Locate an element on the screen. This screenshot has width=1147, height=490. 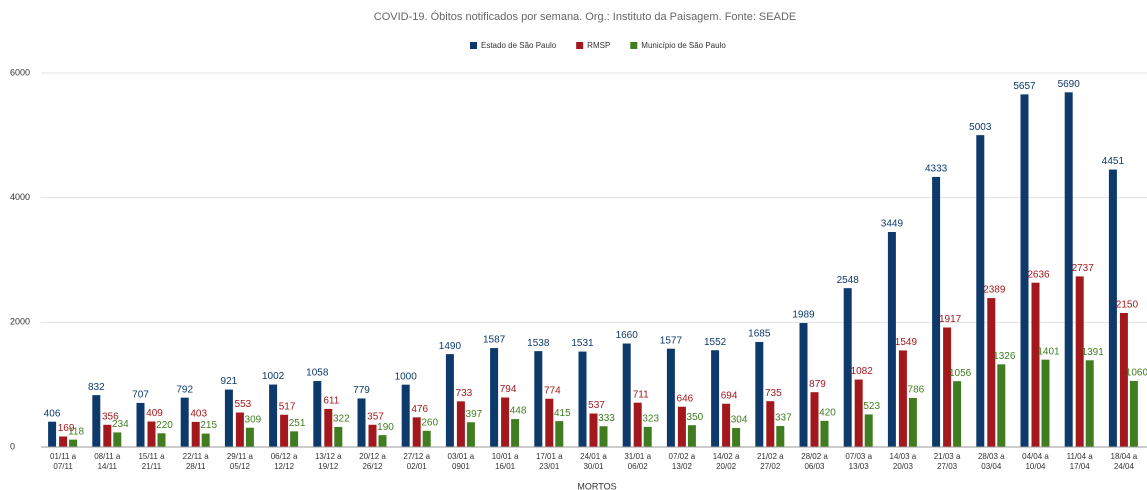
value-label: 304 is located at coordinates (739, 420).